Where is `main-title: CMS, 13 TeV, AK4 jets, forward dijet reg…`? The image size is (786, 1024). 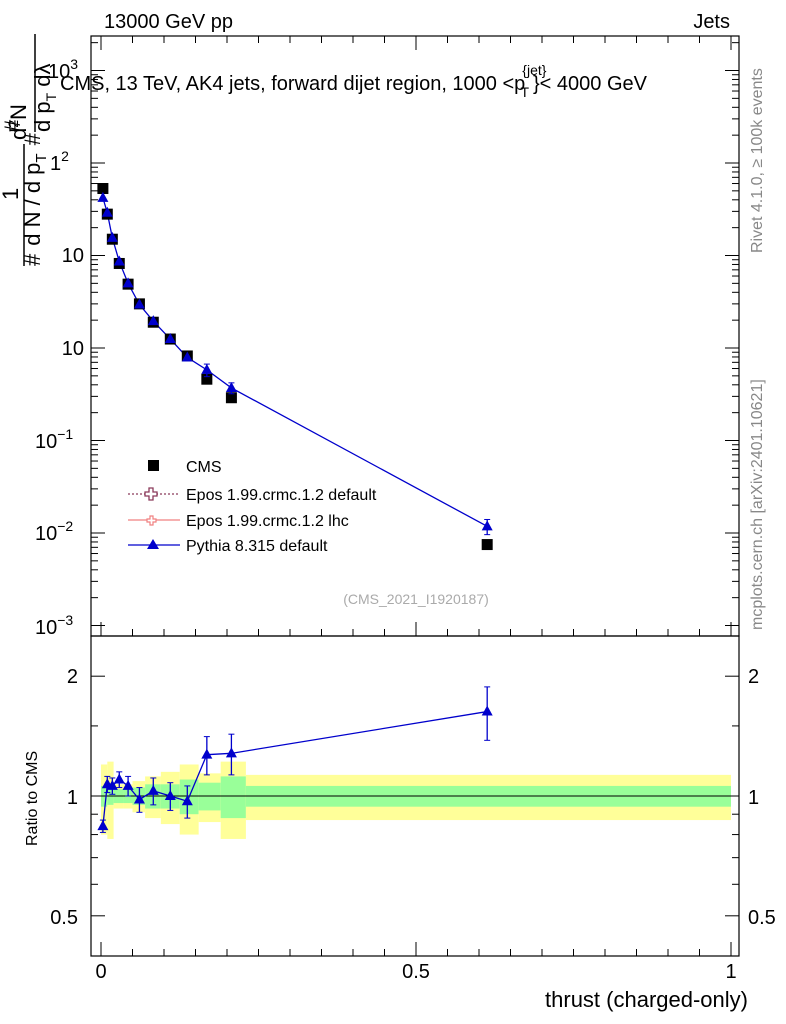 main-title: CMS, 13 TeV, AK4 jets, forward dijet reg… is located at coordinates (354, 81).